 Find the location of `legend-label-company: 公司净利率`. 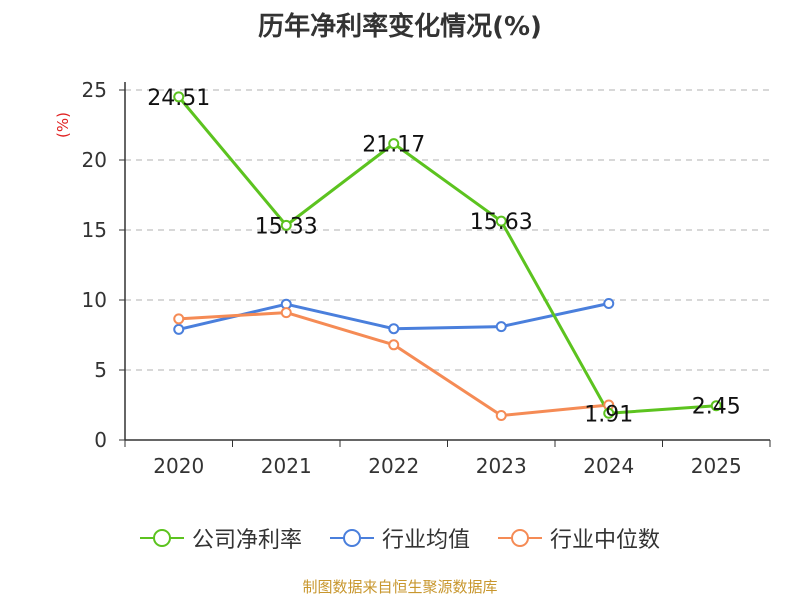

legend-label-company: 公司净利率 is located at coordinates (246, 540).